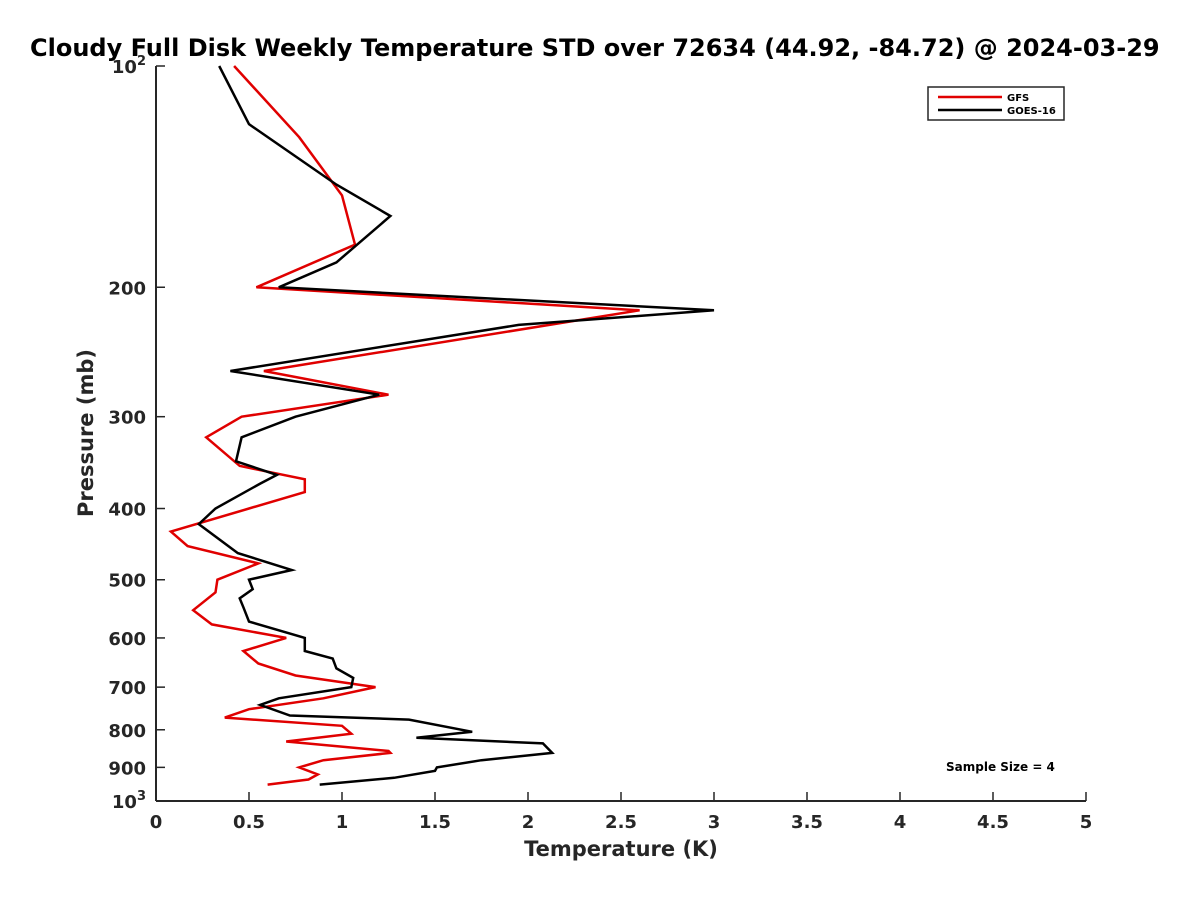  I want to click on legend-box, so click(996, 103).